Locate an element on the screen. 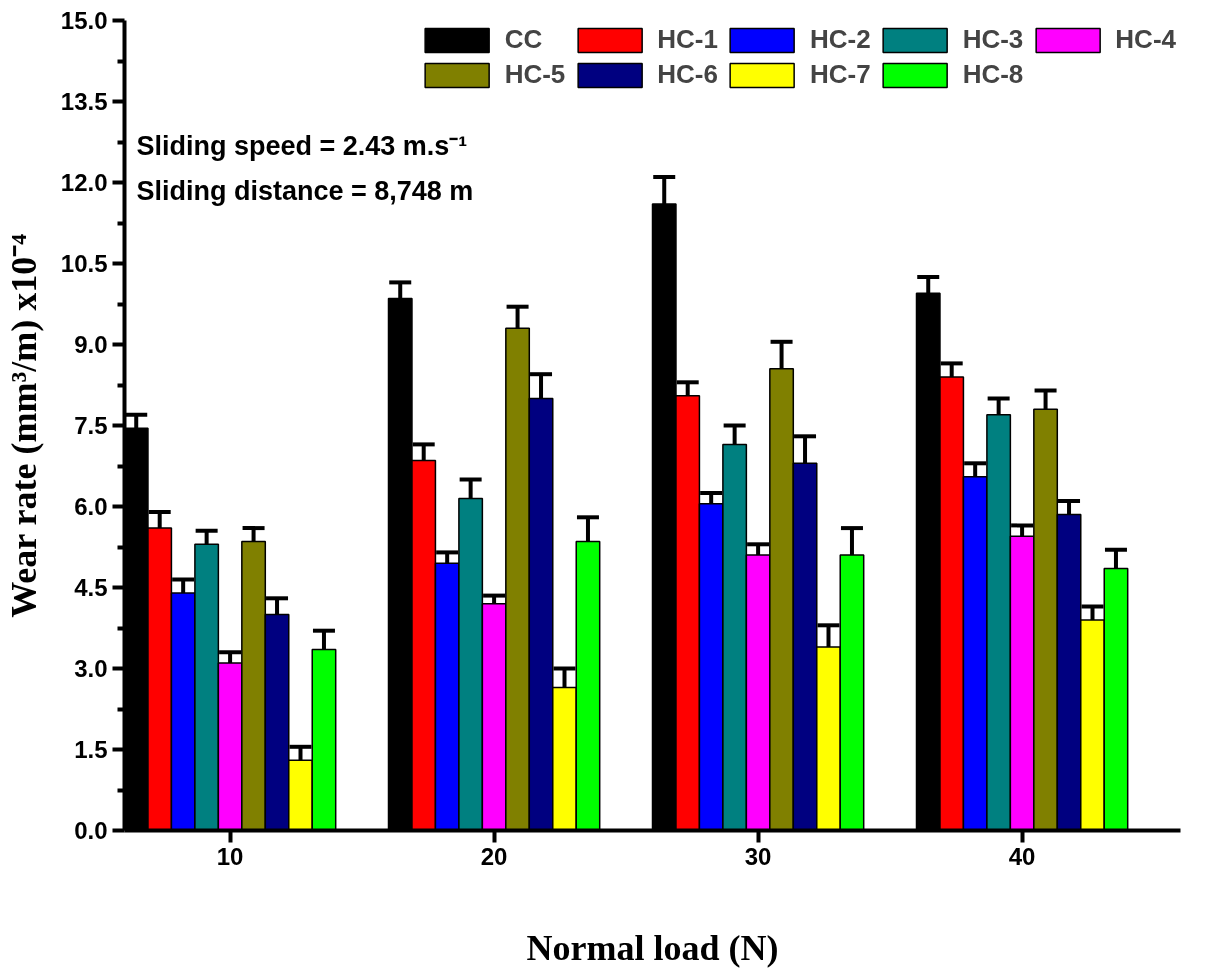  y-tick-label: 9.0 is located at coordinates (91, 344).